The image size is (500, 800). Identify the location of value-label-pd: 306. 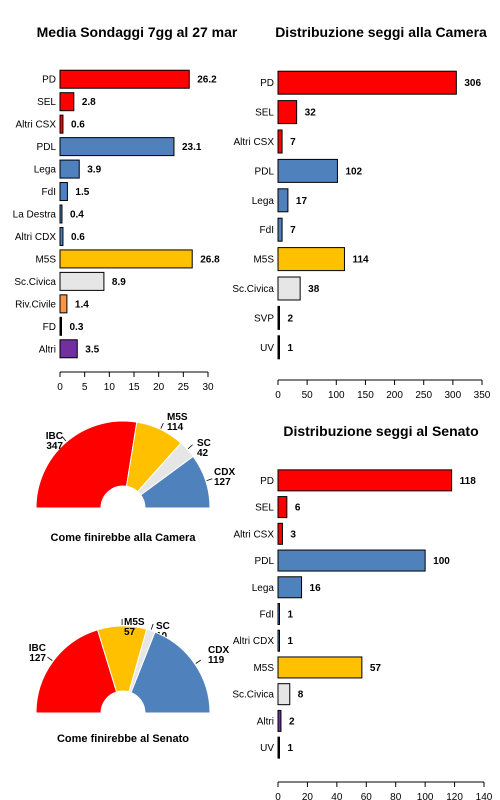
(472, 83).